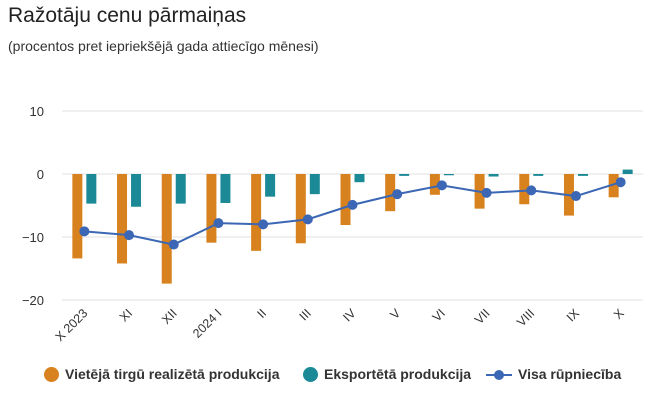  What do you see at coordinates (305, 314) in the screenshot?
I see `x-tick-label: III` at bounding box center [305, 314].